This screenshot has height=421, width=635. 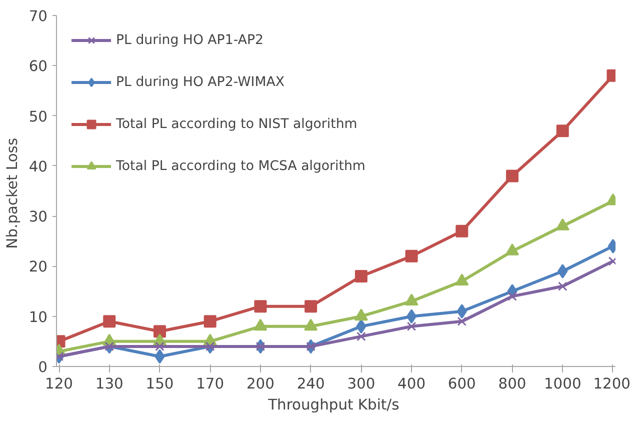 What do you see at coordinates (612, 384) in the screenshot?
I see `x-tick-label: 1200` at bounding box center [612, 384].